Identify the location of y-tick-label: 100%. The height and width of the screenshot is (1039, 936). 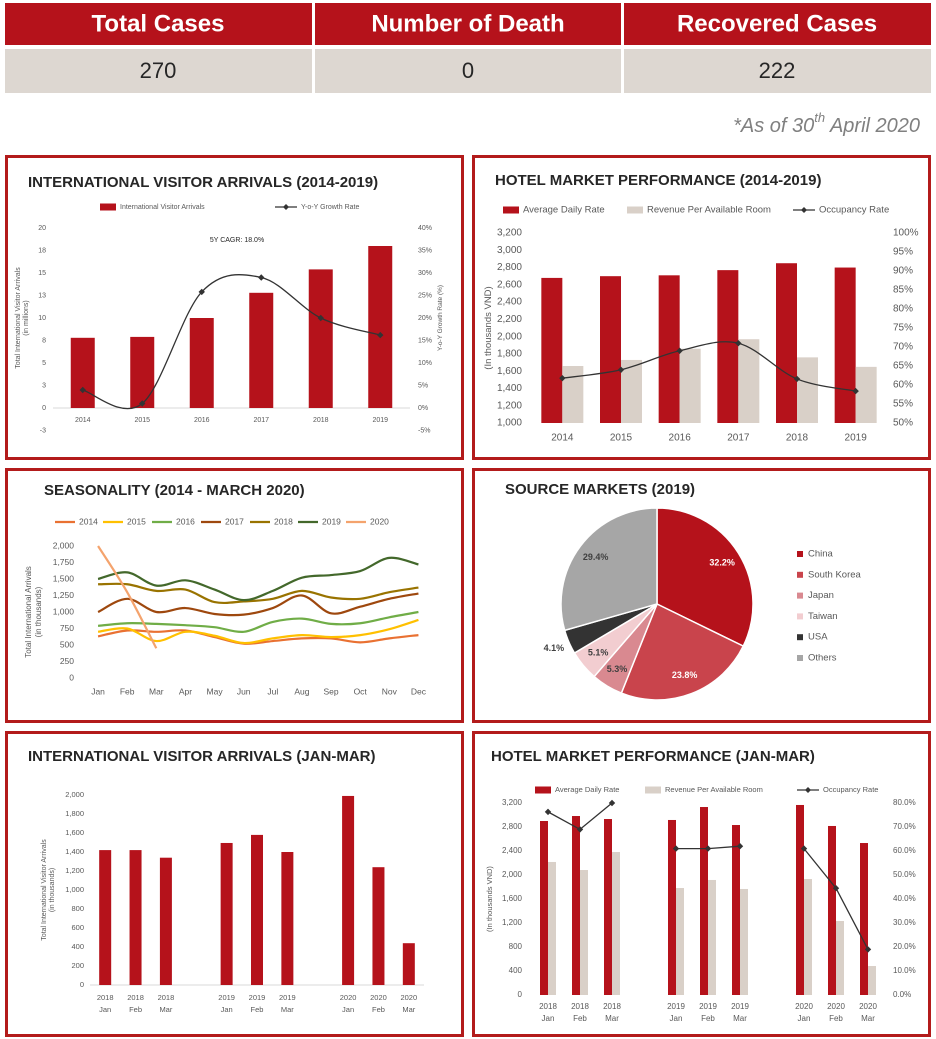
(906, 233).